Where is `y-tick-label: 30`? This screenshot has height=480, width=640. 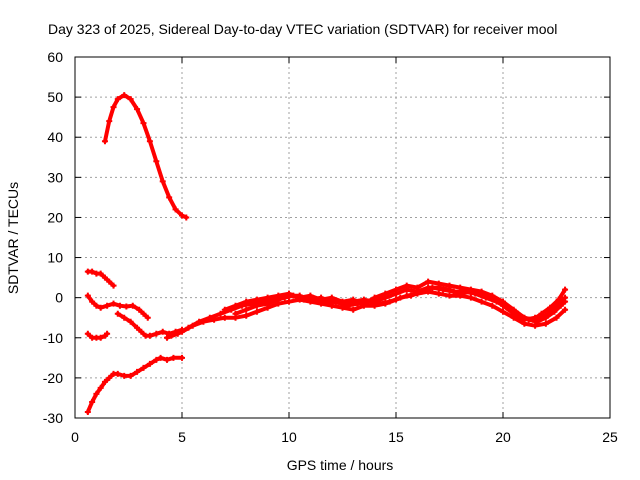 y-tick-label: 30 is located at coordinates (55, 177).